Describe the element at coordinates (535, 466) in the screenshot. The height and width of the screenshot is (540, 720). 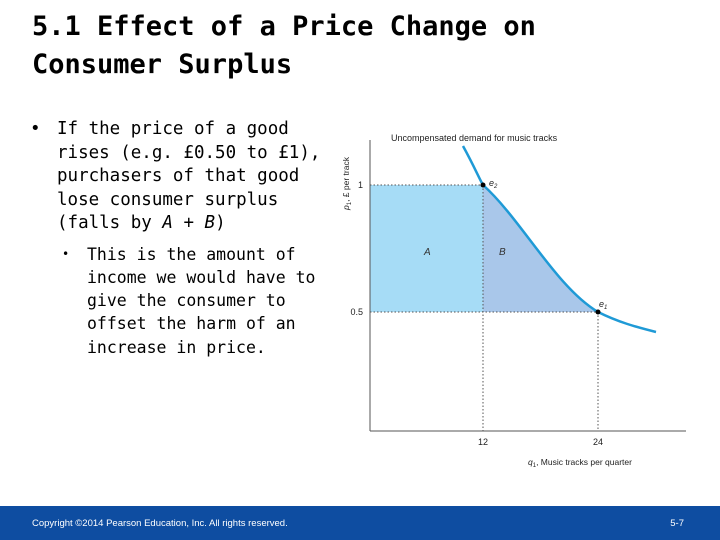
I see `x-label-sub: 1` at that location.